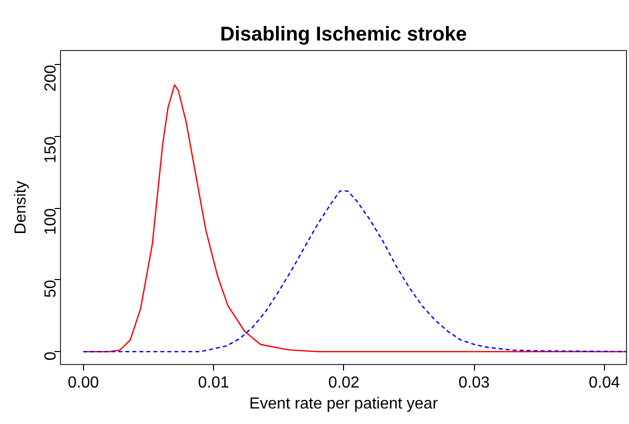 The width and height of the screenshot is (629, 424). What do you see at coordinates (344, 383) in the screenshot?
I see `x-tick-label: 0.02` at bounding box center [344, 383].